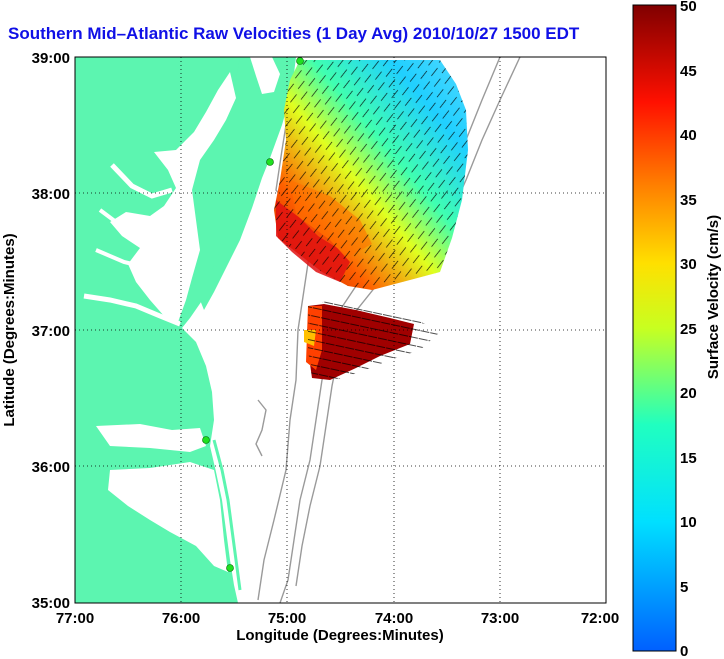 This screenshot has height=659, width=724. Describe the element at coordinates (253, 314) in the screenshot. I see `radar-stations` at that location.